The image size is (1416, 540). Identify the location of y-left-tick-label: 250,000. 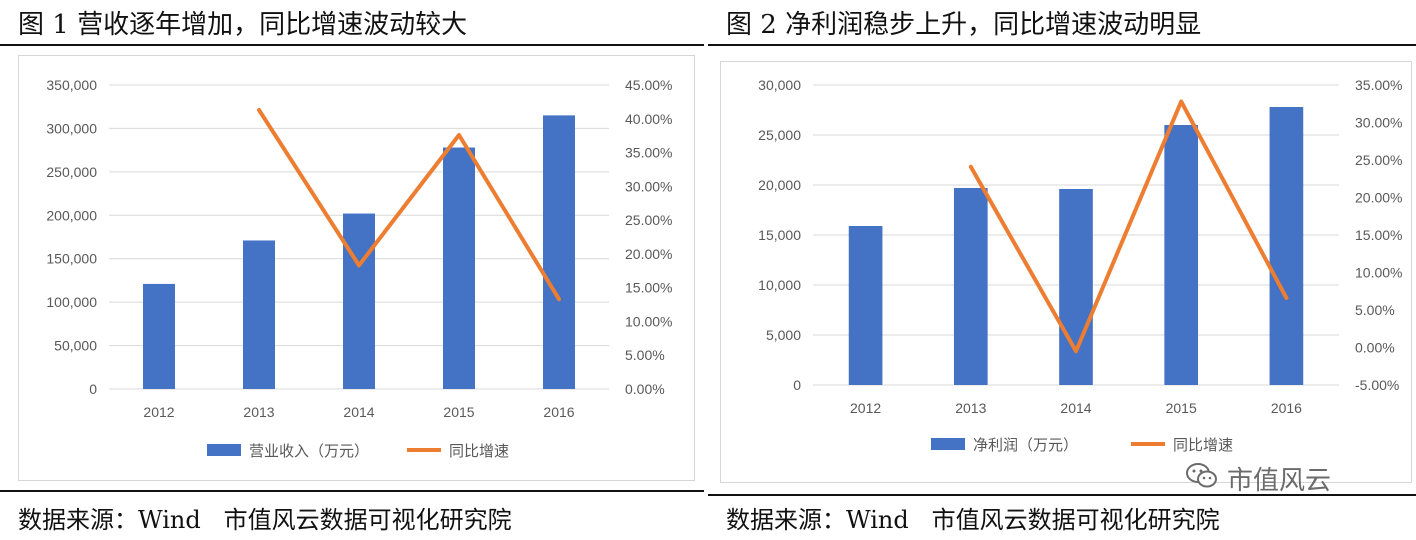
(71, 172).